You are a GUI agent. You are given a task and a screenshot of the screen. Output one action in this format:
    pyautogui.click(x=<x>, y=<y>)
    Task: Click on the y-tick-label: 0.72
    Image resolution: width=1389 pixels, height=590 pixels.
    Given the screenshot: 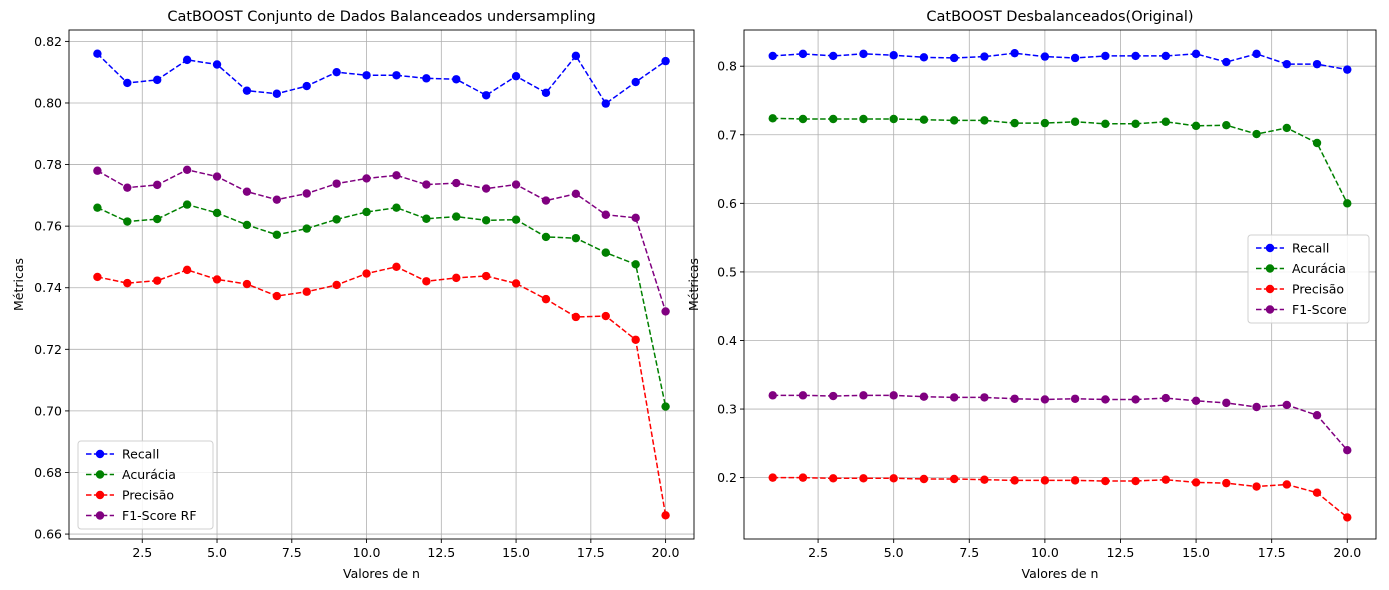 What is the action you would take?
    pyautogui.click(x=48, y=349)
    